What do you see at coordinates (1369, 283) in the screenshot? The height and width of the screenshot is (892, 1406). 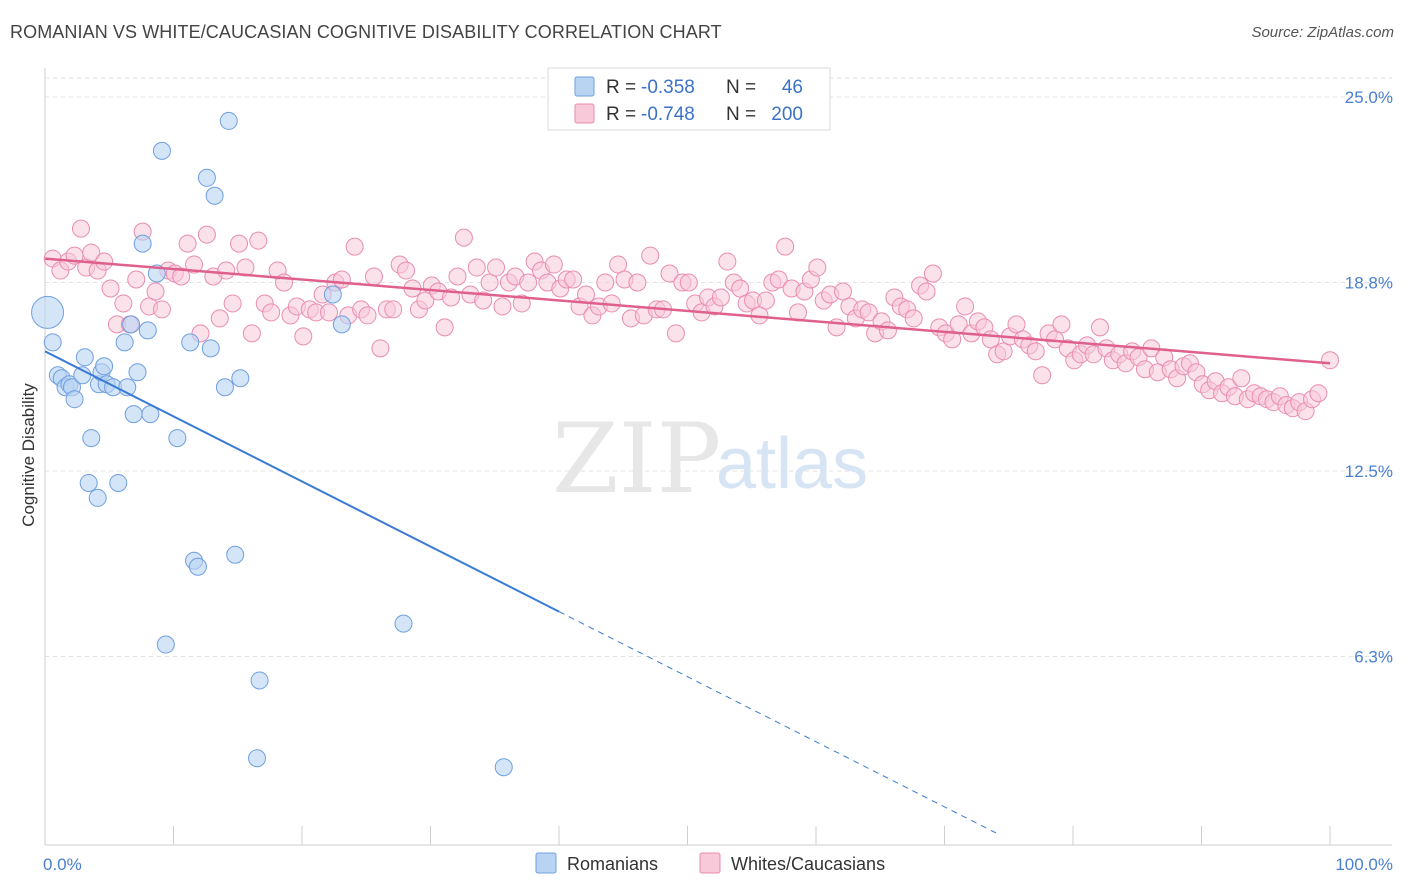 I see `y-tick-label: 18.8%` at bounding box center [1369, 283].